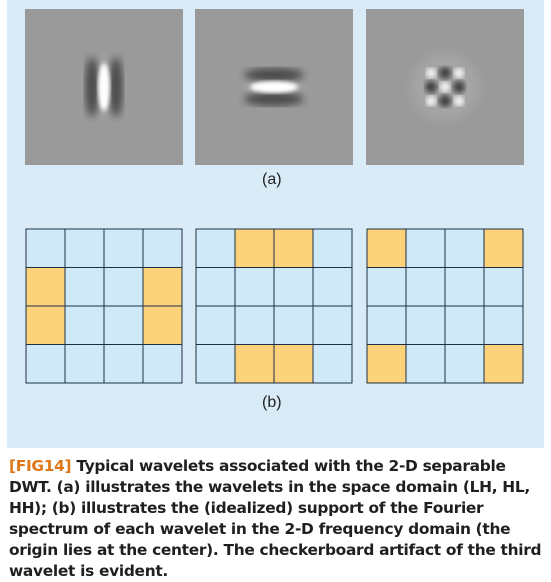 The image size is (551, 582). I want to click on frequency-grid-hh, so click(445, 306).